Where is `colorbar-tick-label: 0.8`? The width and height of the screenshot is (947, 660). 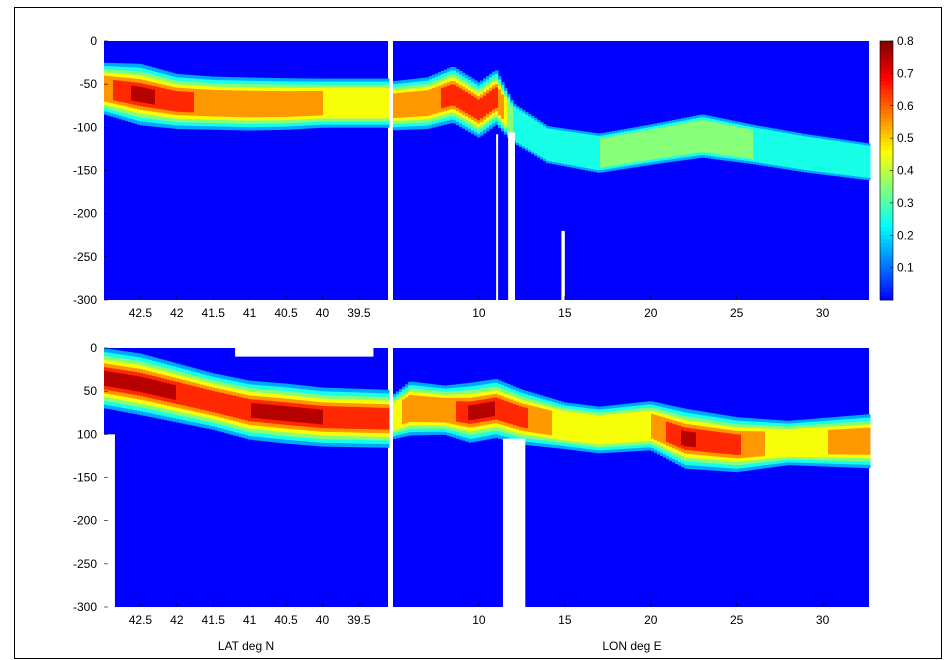 colorbar-tick-label: 0.8 is located at coordinates (905, 41).